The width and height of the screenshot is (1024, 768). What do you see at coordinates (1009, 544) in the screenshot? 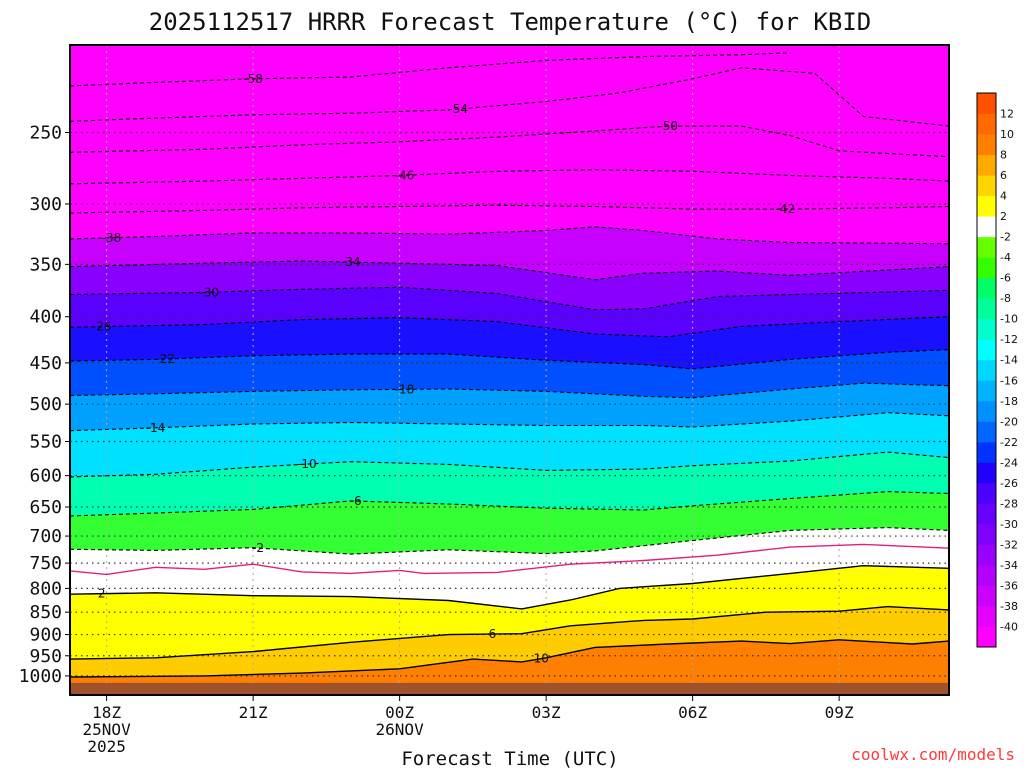
I see `colorbar-label--32: -32` at bounding box center [1009, 544].